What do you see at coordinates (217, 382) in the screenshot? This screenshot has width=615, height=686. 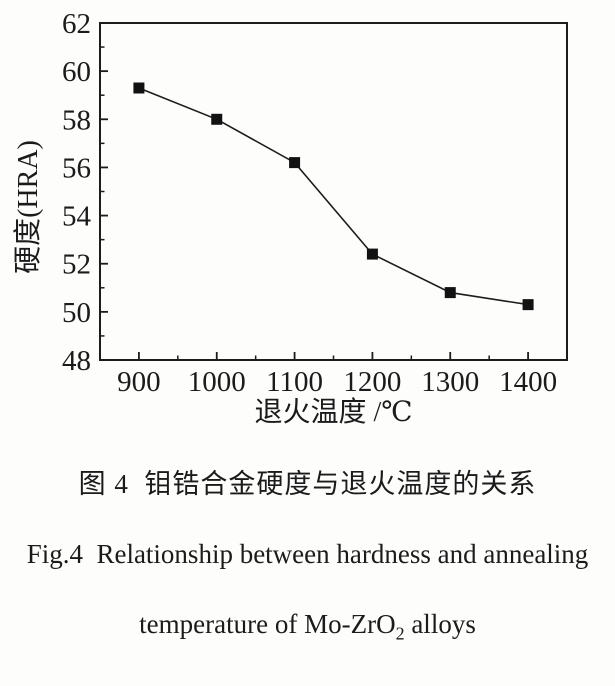 I see `x-tick-label: 1000` at bounding box center [217, 382].